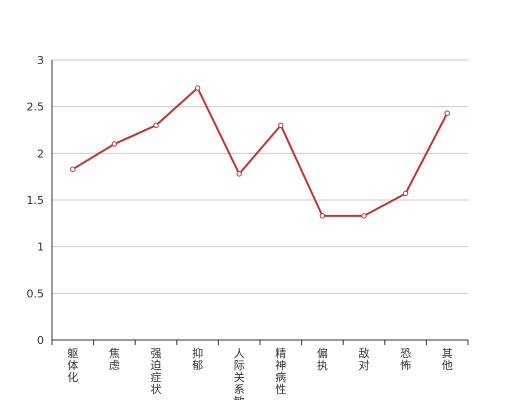  What do you see at coordinates (36, 293) in the screenshot?
I see `y-tick-label: 0.5` at bounding box center [36, 293].